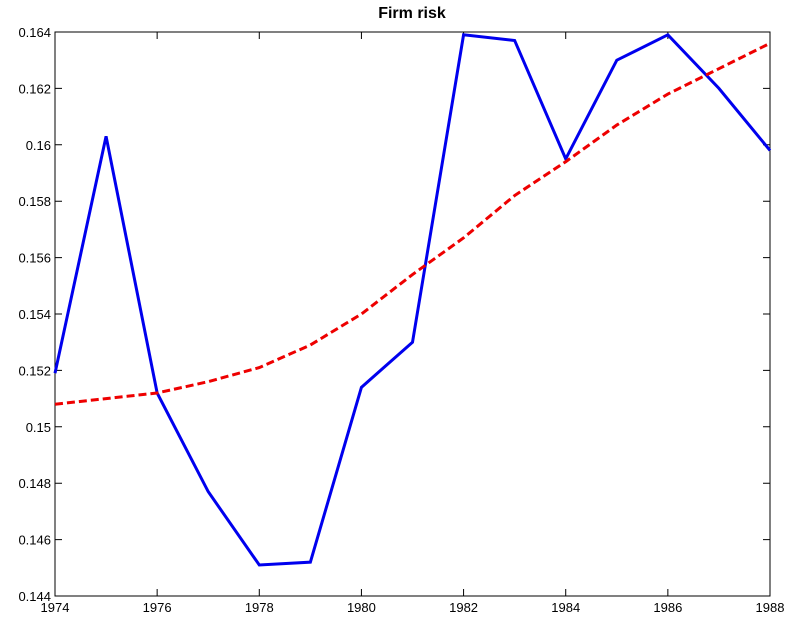  Describe the element at coordinates (361, 607) in the screenshot. I see `x-tick-label: 1980` at that location.